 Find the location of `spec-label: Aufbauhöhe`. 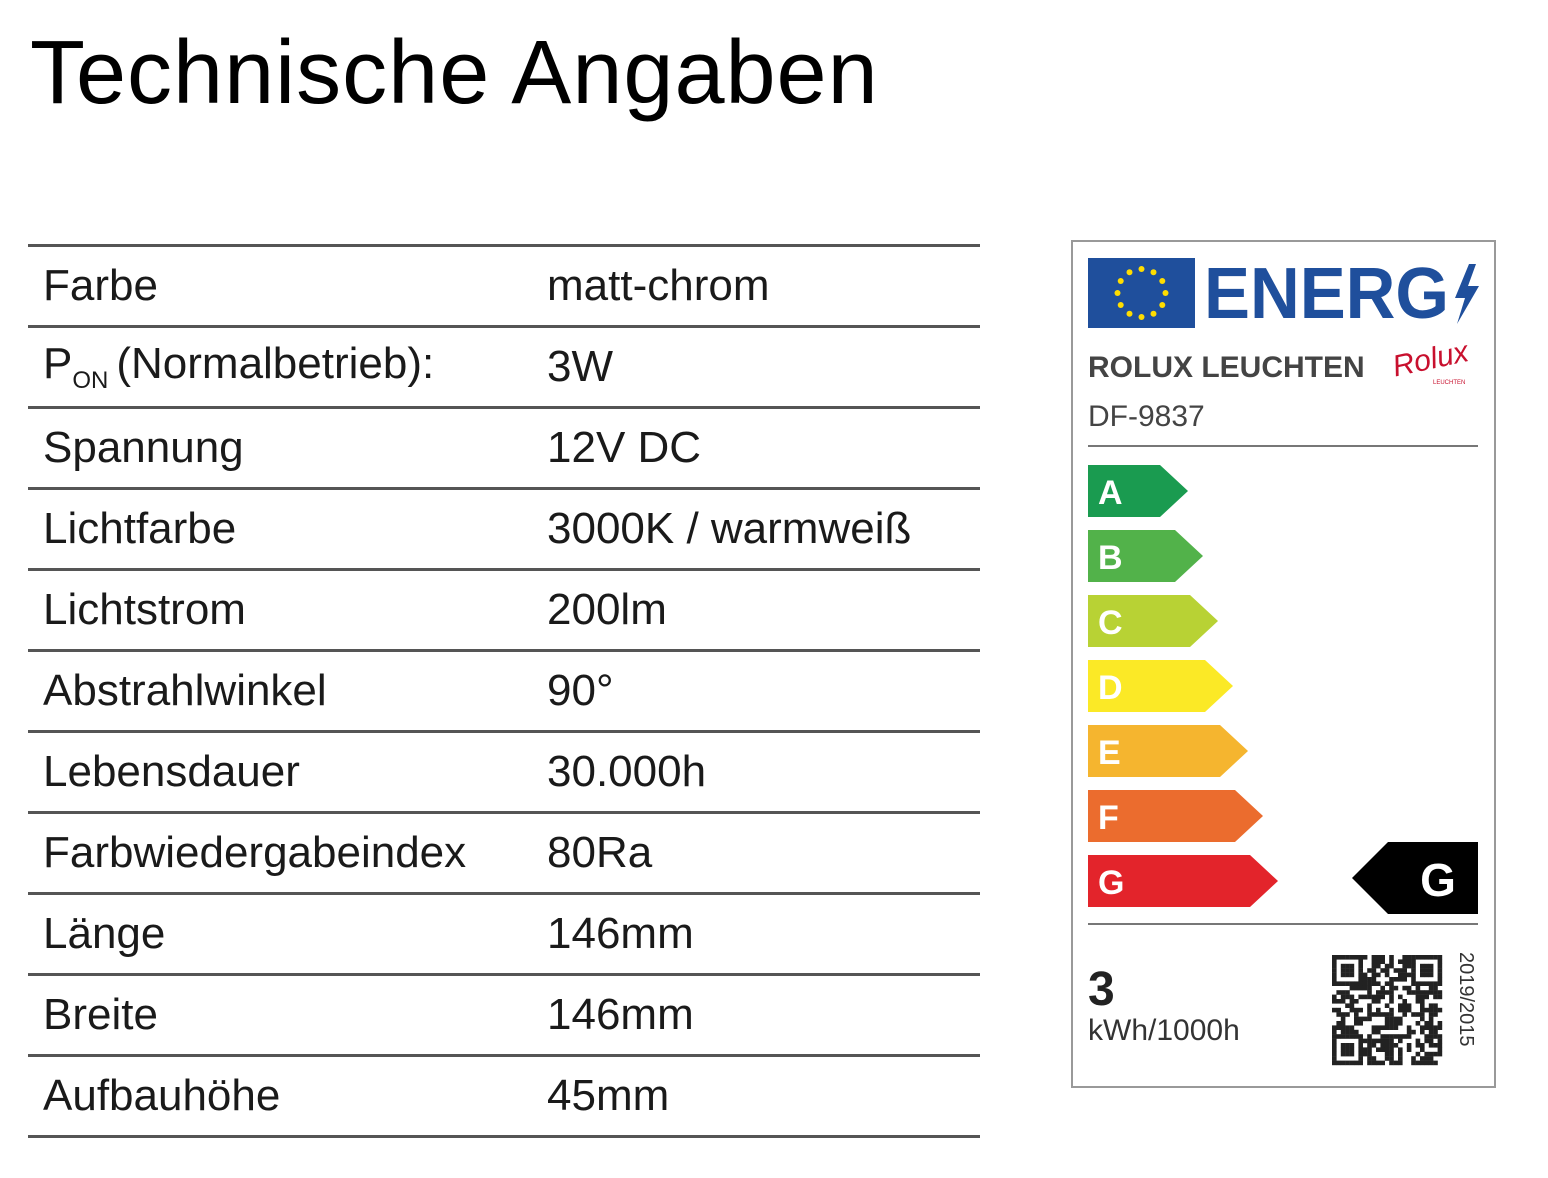

spec-label: Aufbauhöhe is located at coordinates (287, 1096).